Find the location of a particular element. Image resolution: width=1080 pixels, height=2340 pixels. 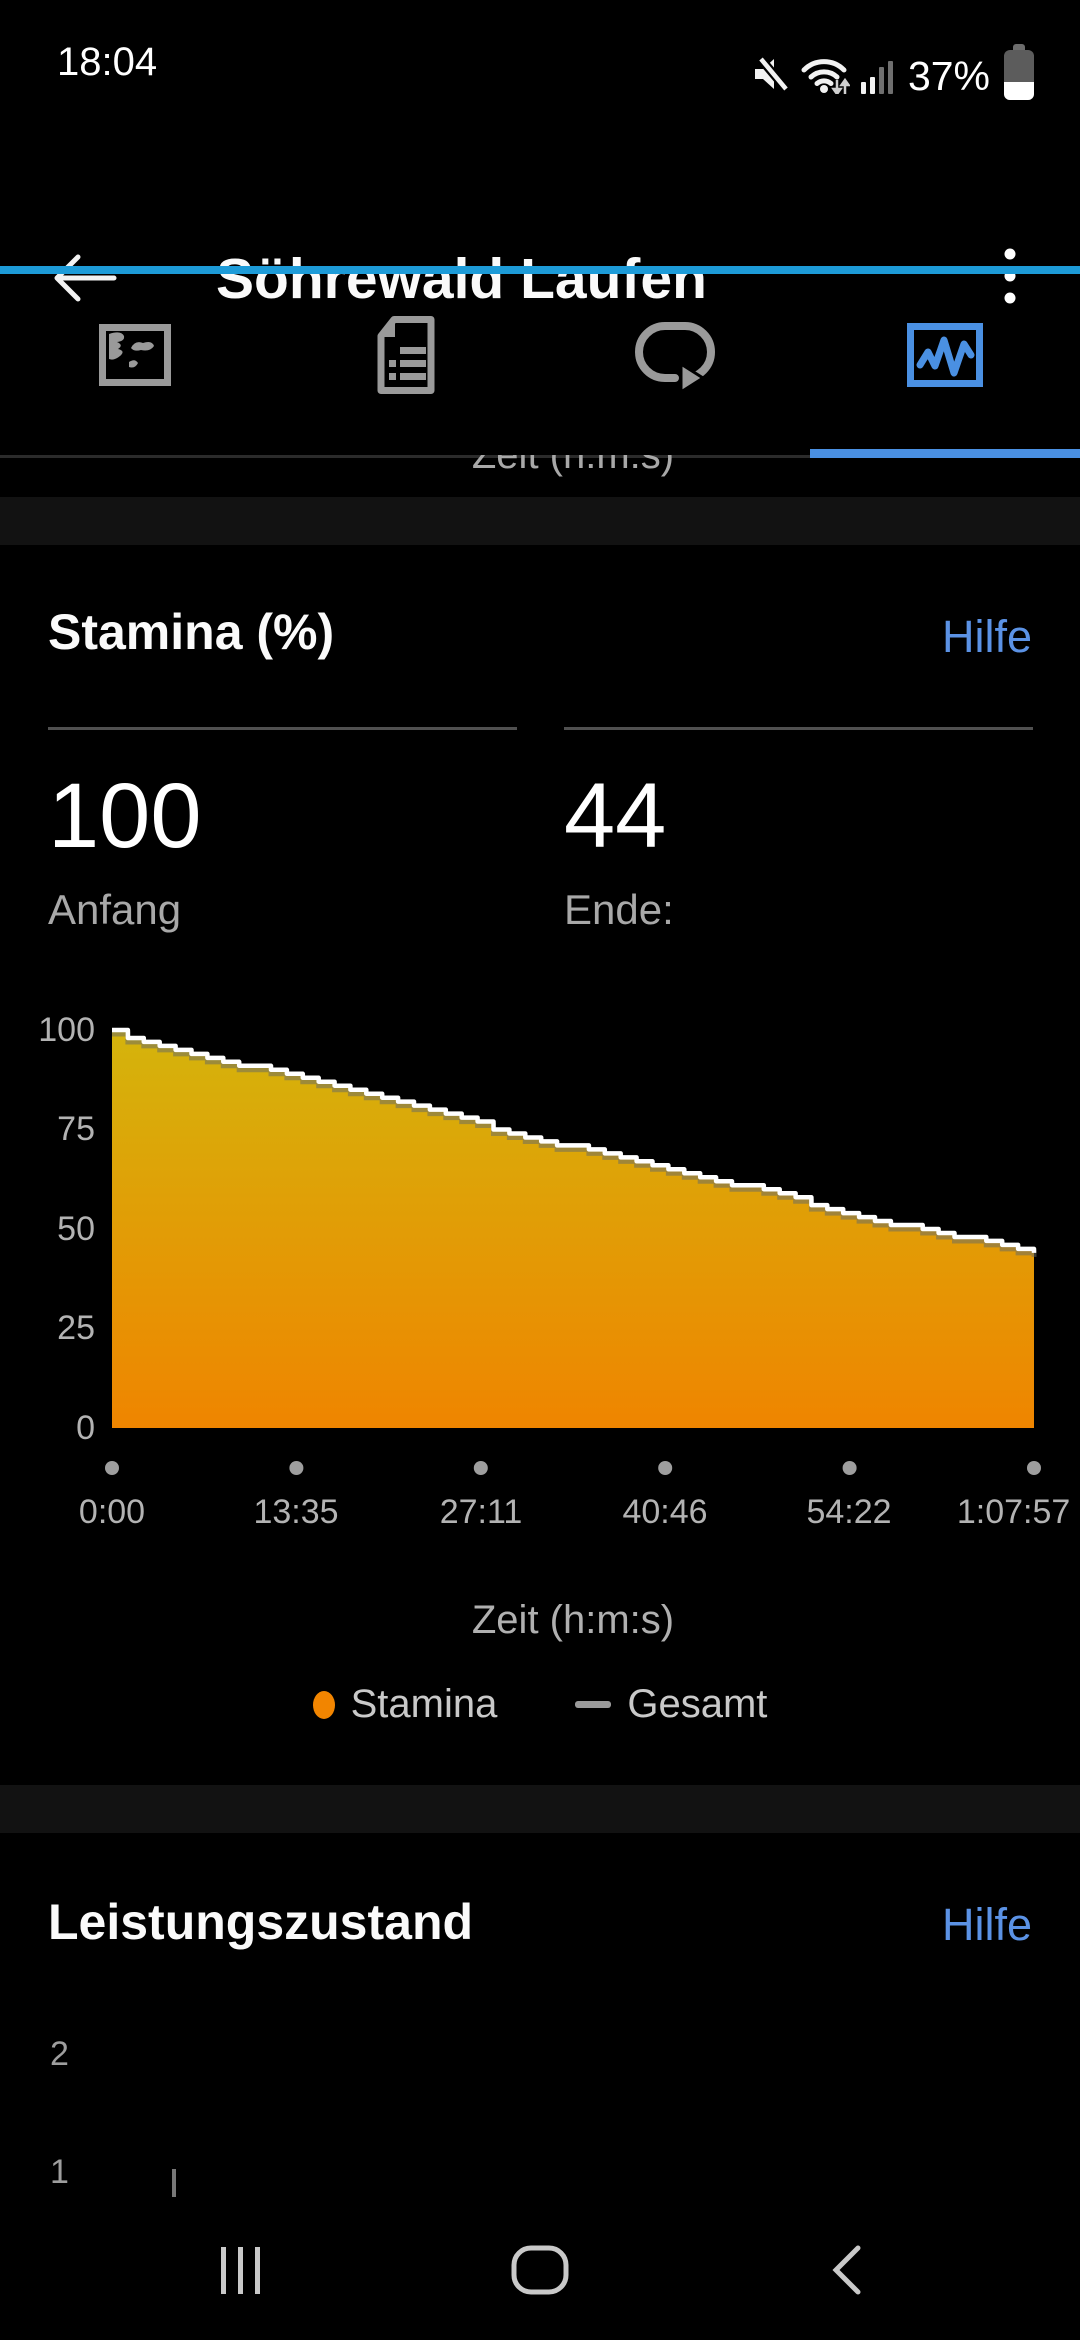

y-tick-25: 25 is located at coordinates (76, 1328).